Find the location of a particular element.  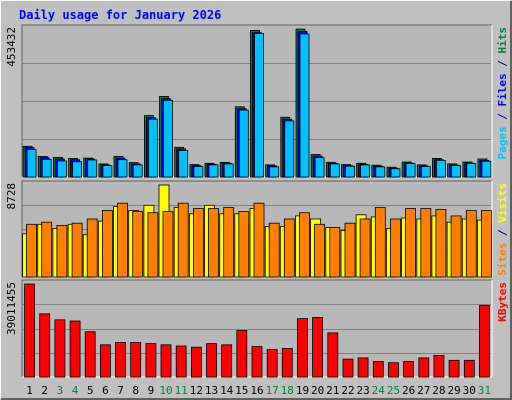

legend-part: Files is located at coordinates (502, 89).